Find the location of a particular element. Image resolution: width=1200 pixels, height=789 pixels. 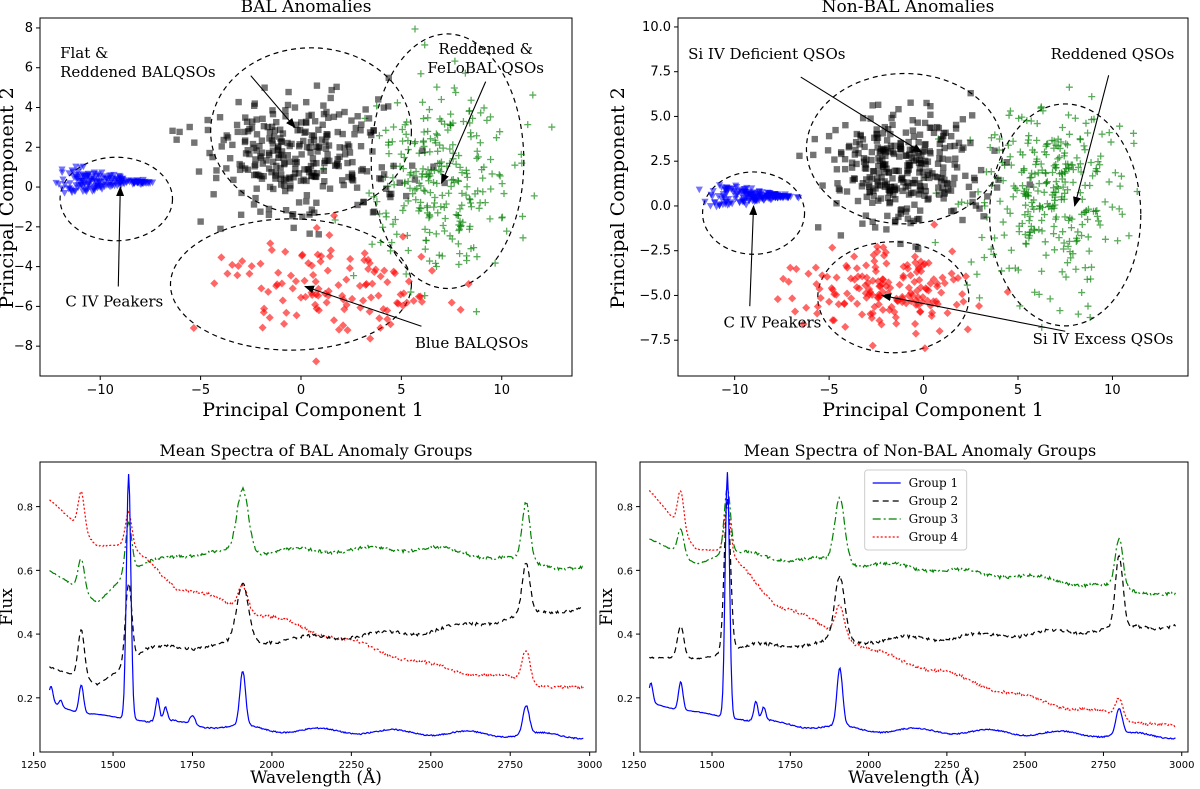

annotation-label: Blue BALQSOs is located at coordinates (472, 343).